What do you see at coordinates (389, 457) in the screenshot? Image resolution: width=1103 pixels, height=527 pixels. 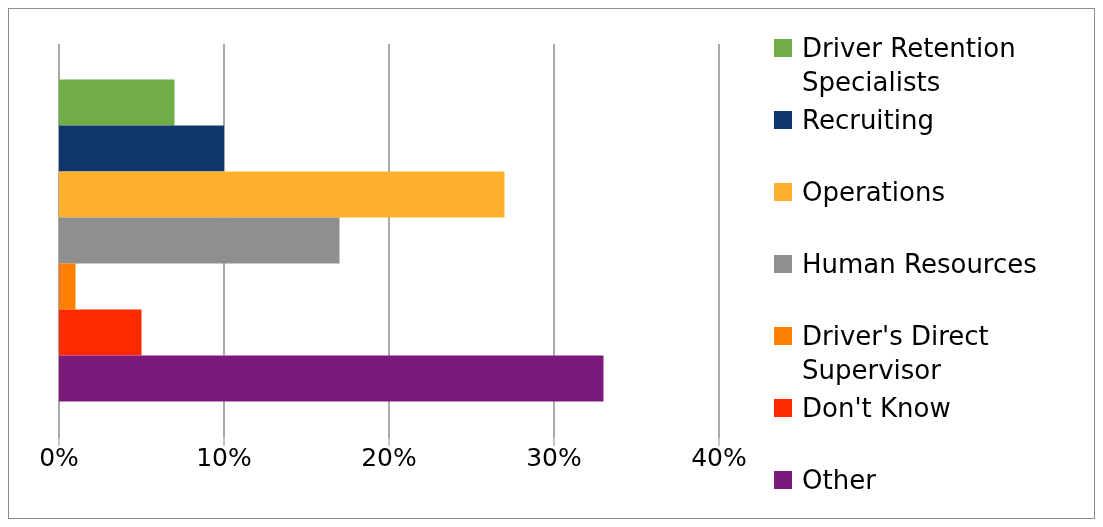 I see `x-tick-label: 20%` at bounding box center [389, 457].